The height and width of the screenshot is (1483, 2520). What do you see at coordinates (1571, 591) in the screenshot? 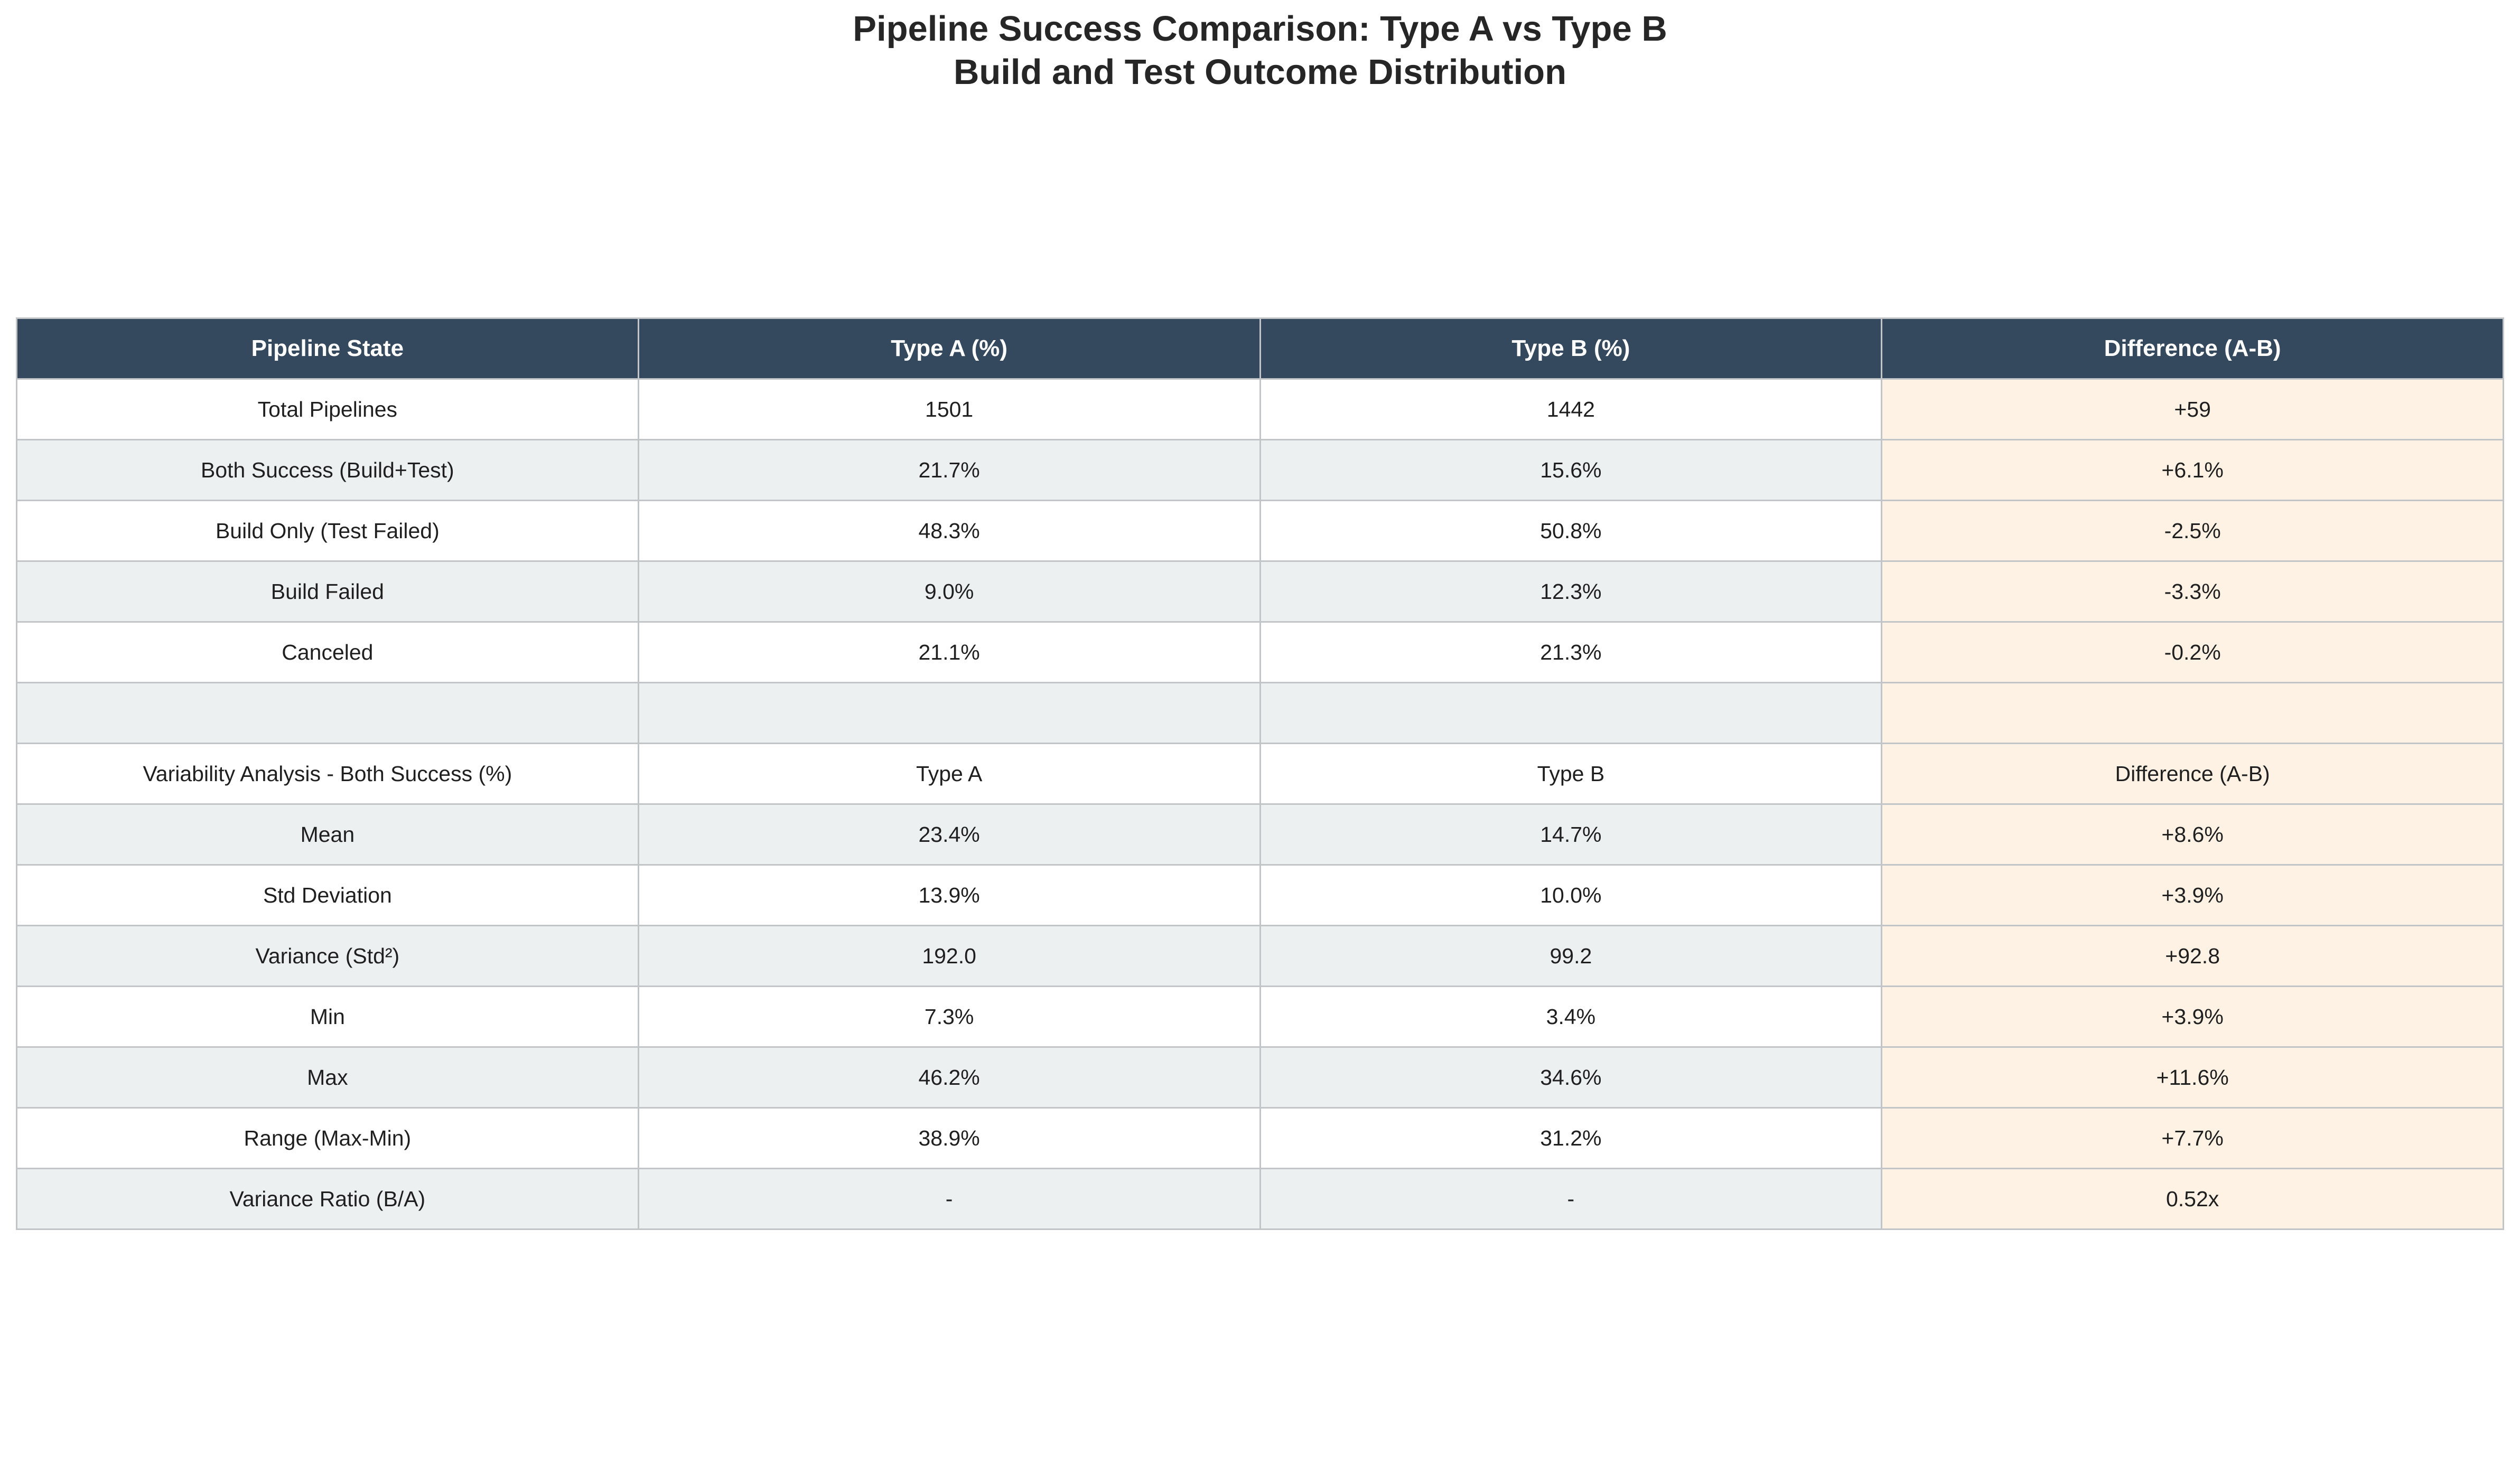
I see `cell-type-b: 12.3%` at bounding box center [1571, 591].